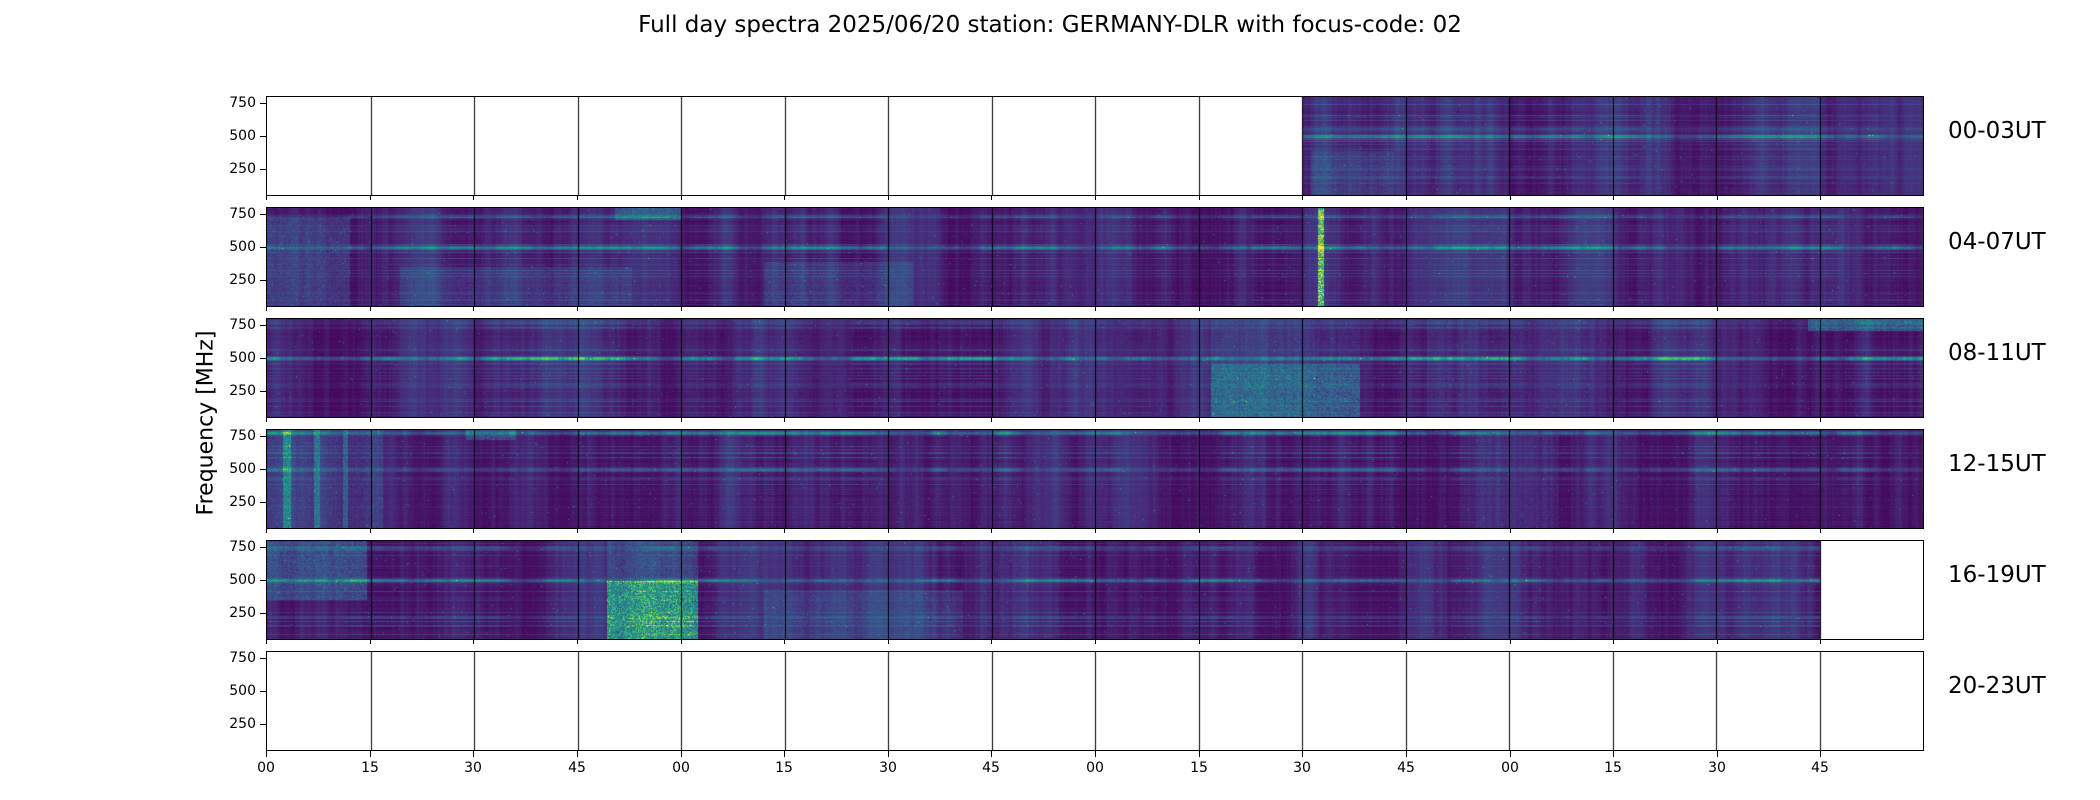 The image size is (2100, 800). Describe the element at coordinates (1997, 686) in the screenshot. I see `row-label: 20-23UT` at that location.